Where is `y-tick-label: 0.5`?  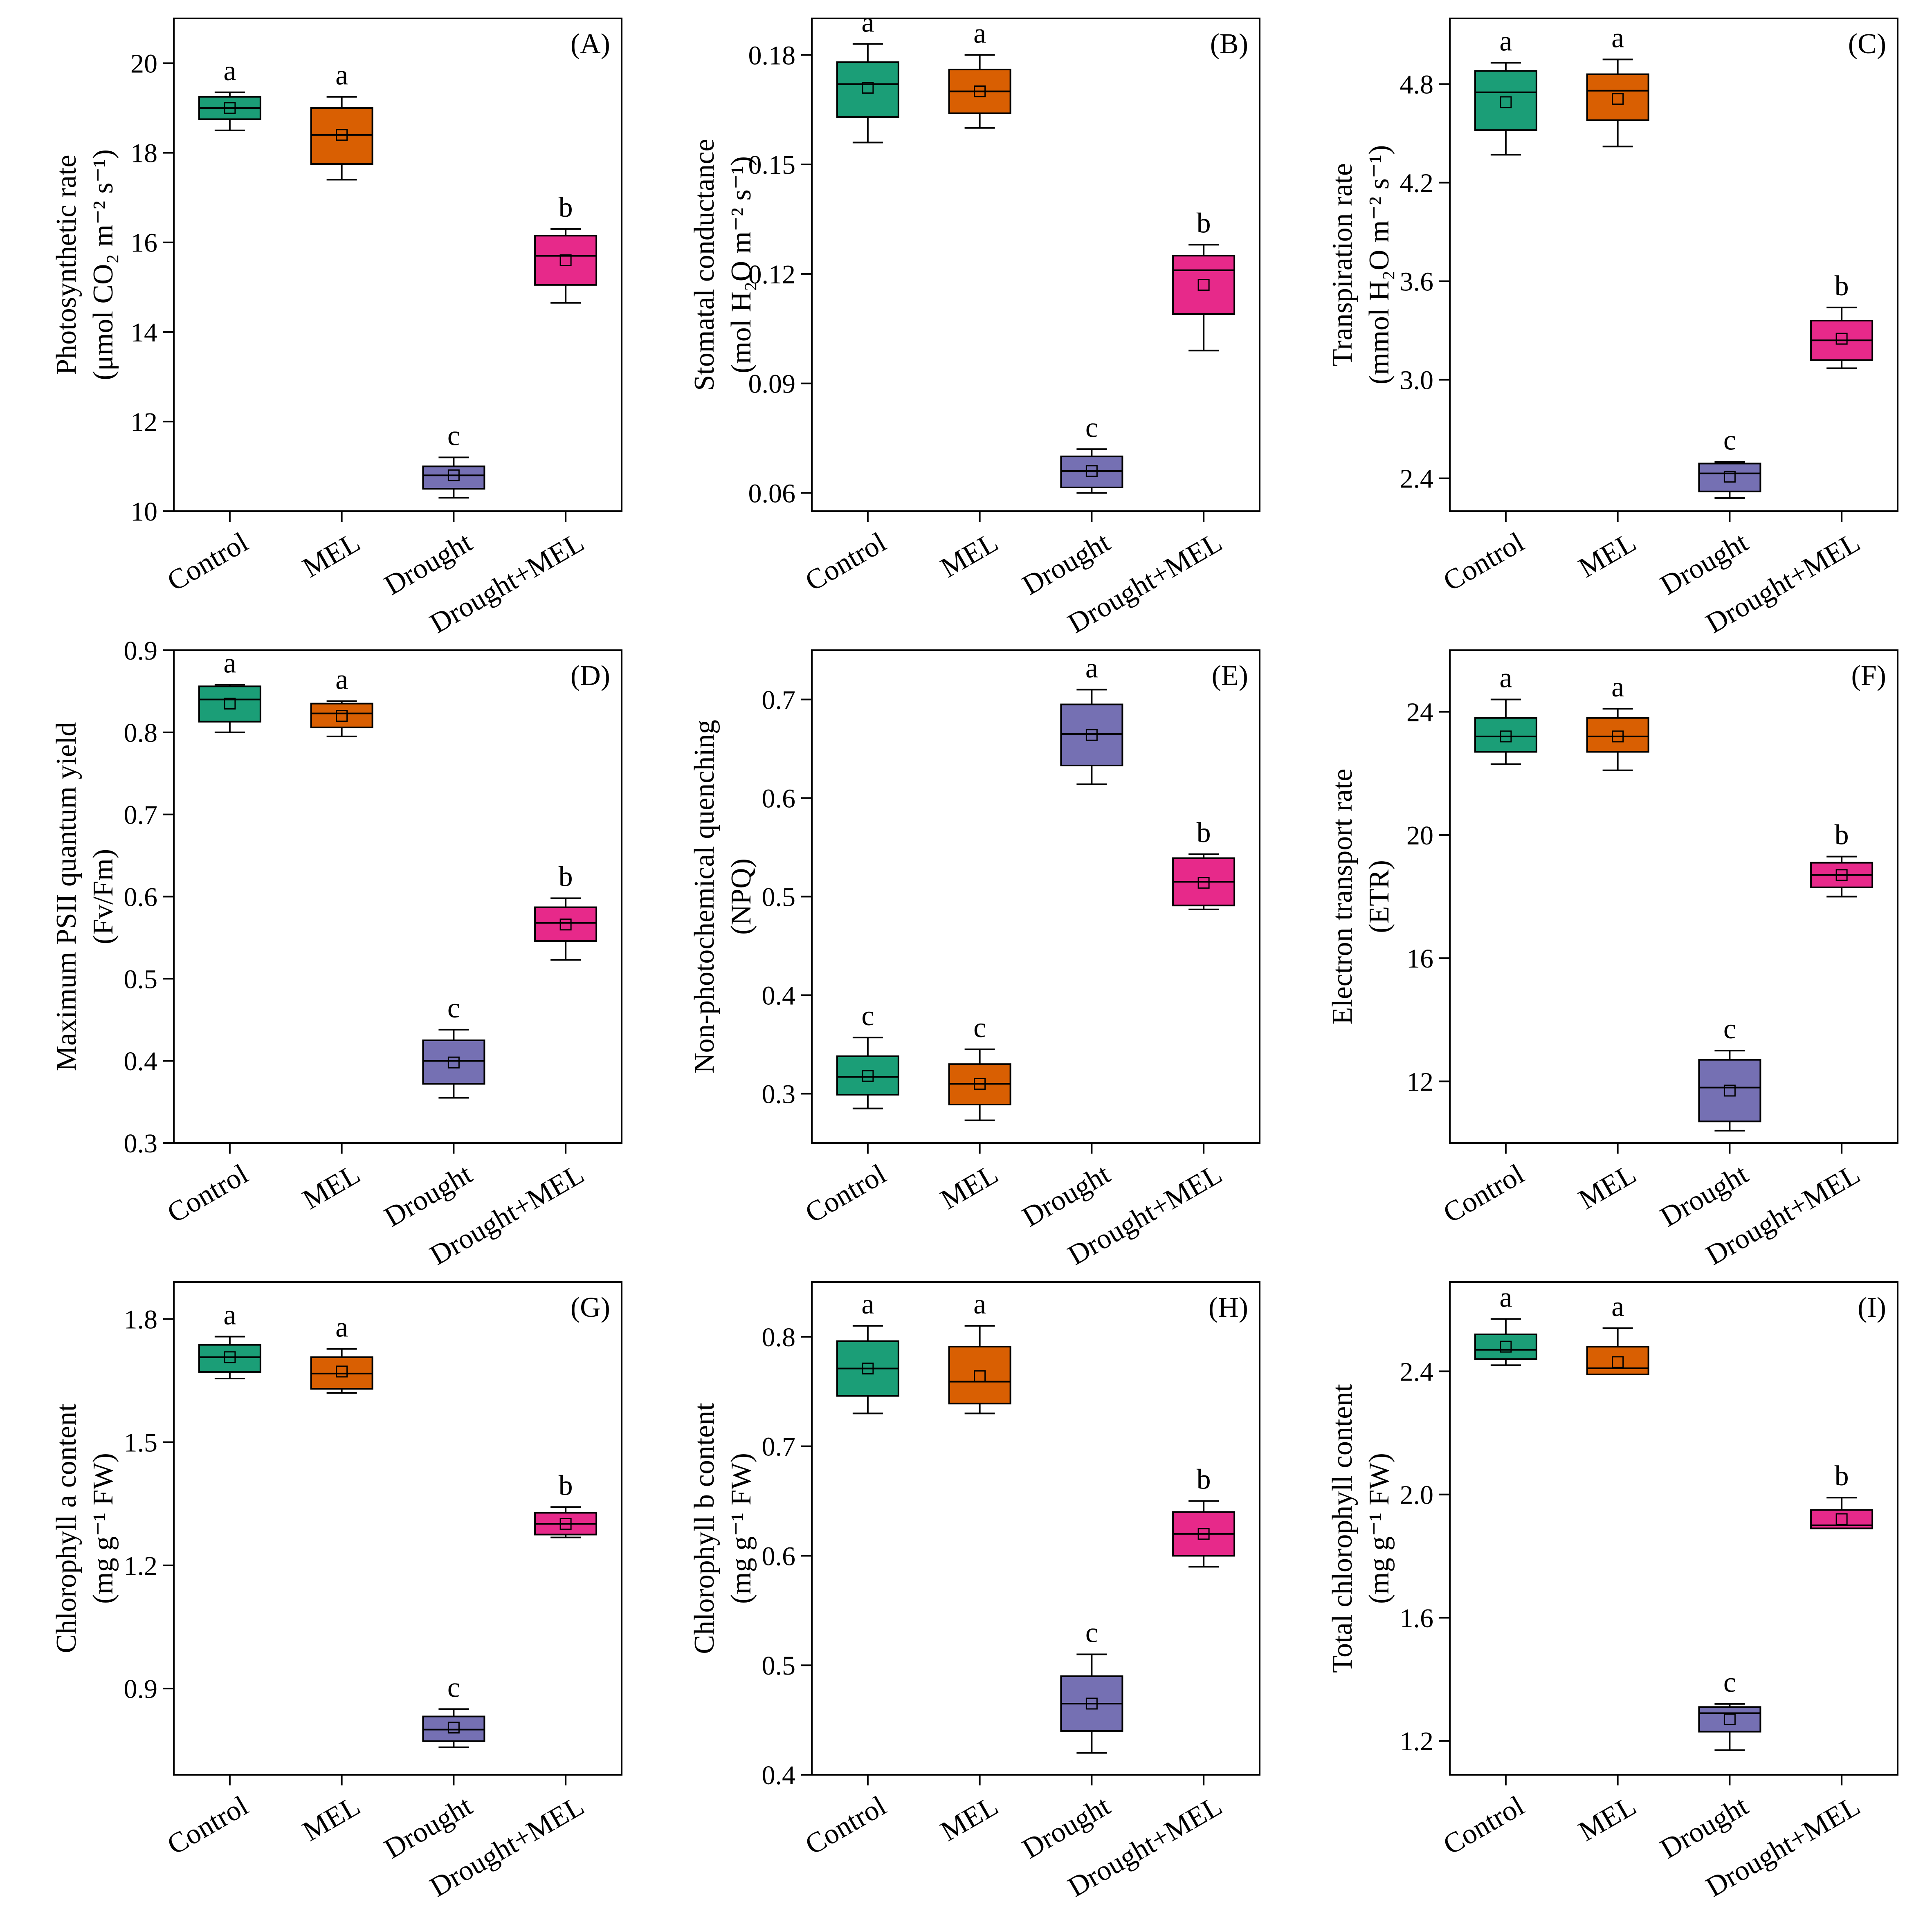 y-tick-label: 0.5 is located at coordinates (779, 1666).